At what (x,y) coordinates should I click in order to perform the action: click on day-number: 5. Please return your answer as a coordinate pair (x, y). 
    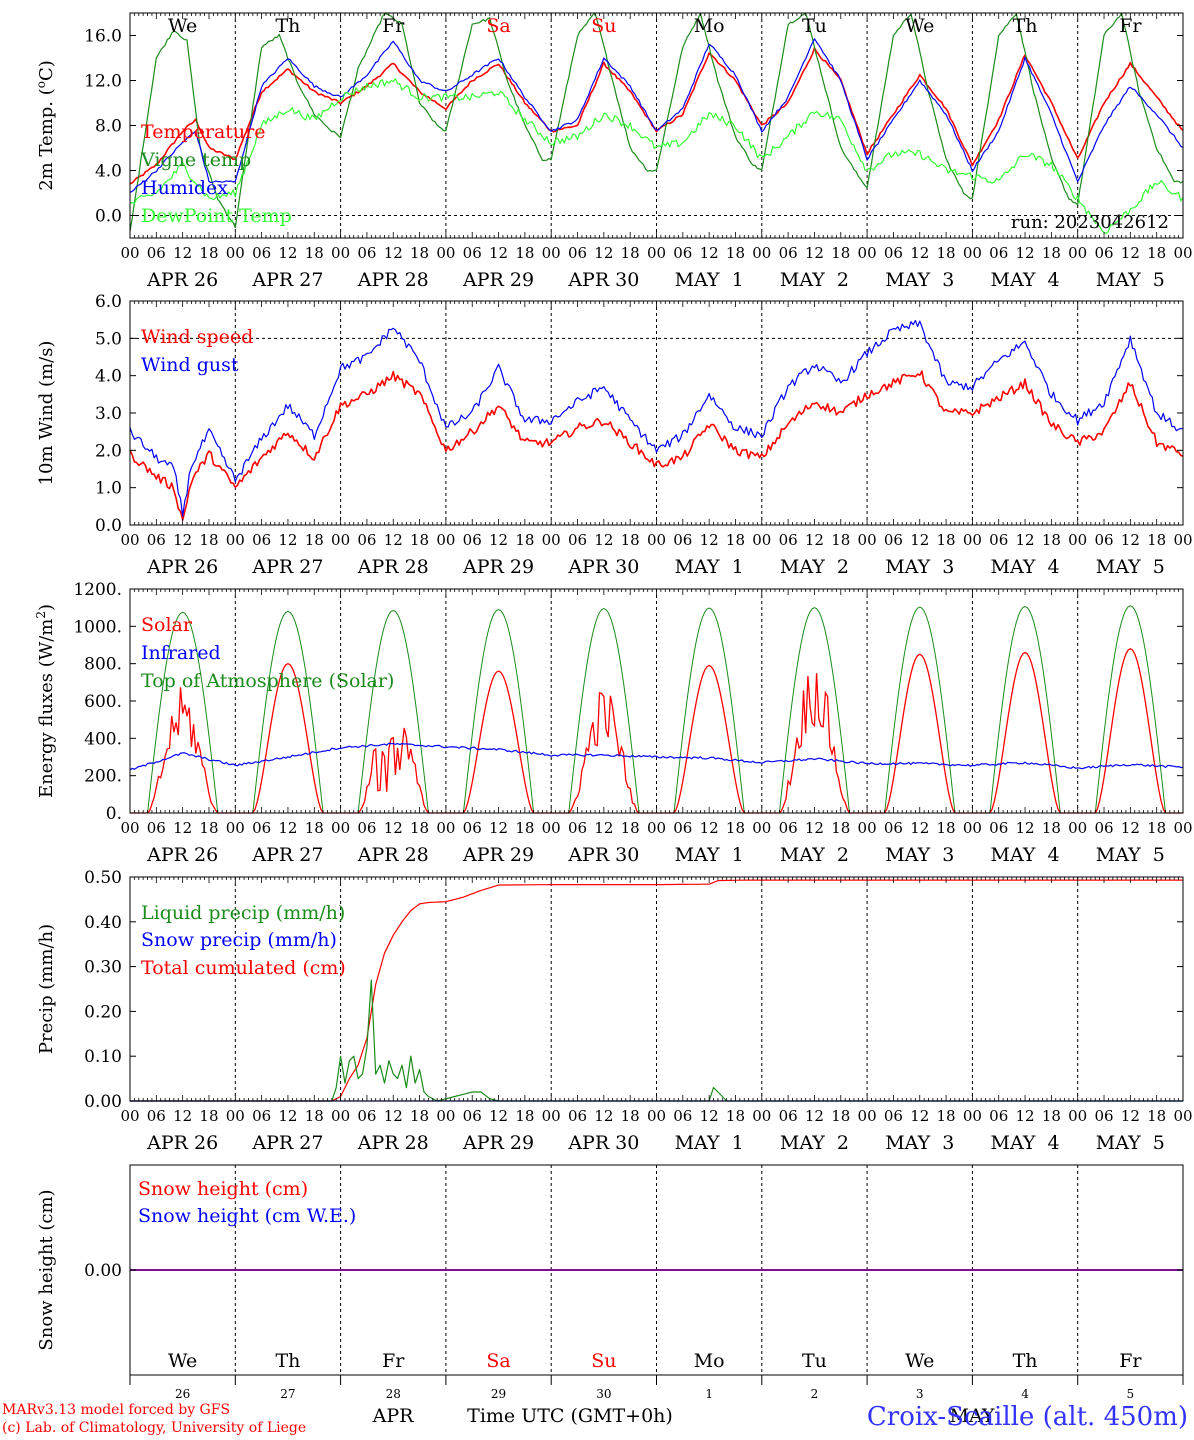
    Looking at the image, I should click on (1131, 1394).